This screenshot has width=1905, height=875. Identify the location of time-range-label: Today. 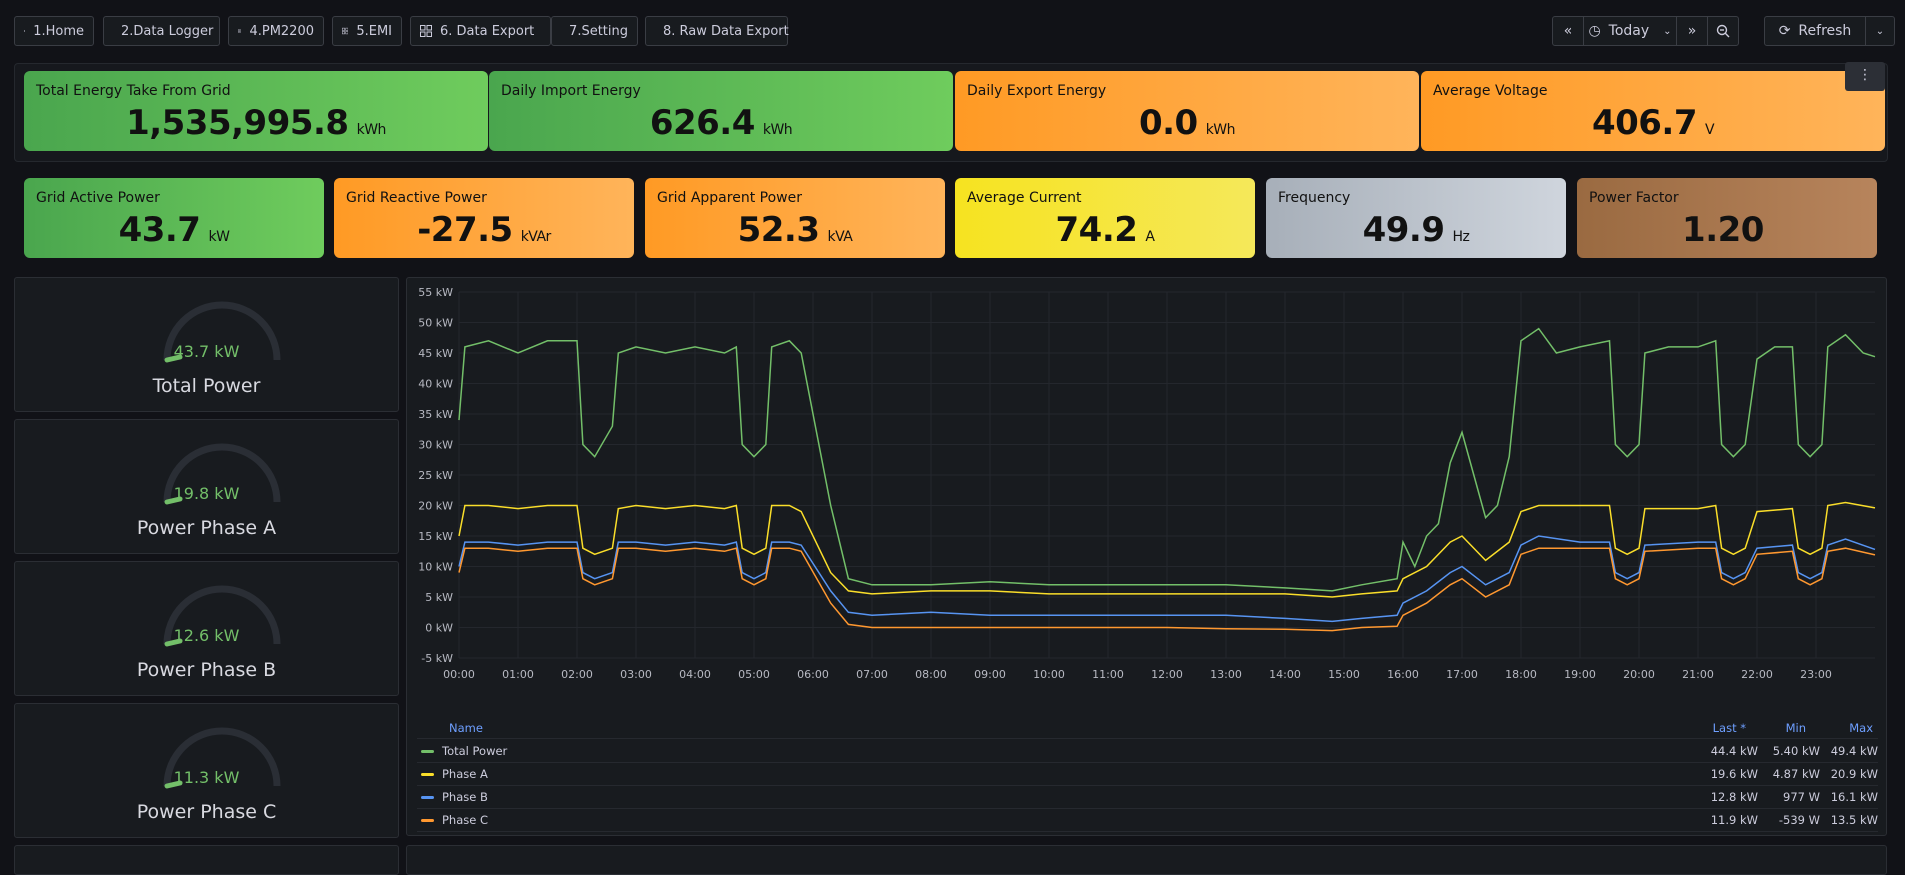
(1629, 31).